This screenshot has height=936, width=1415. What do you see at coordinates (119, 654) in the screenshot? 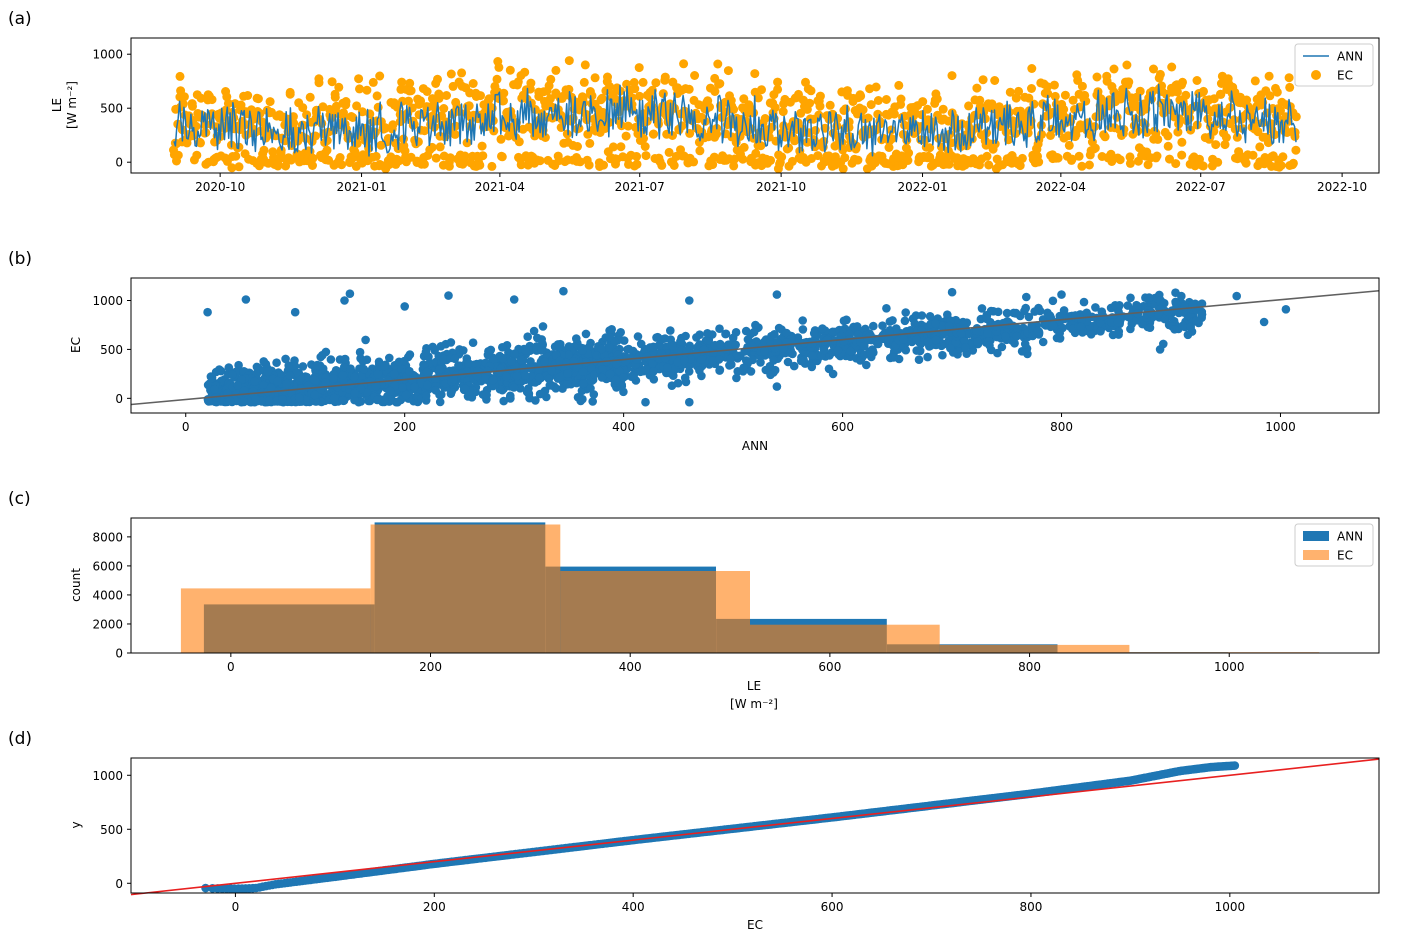
I see `chart-c-ytick-label: 0` at bounding box center [119, 654].